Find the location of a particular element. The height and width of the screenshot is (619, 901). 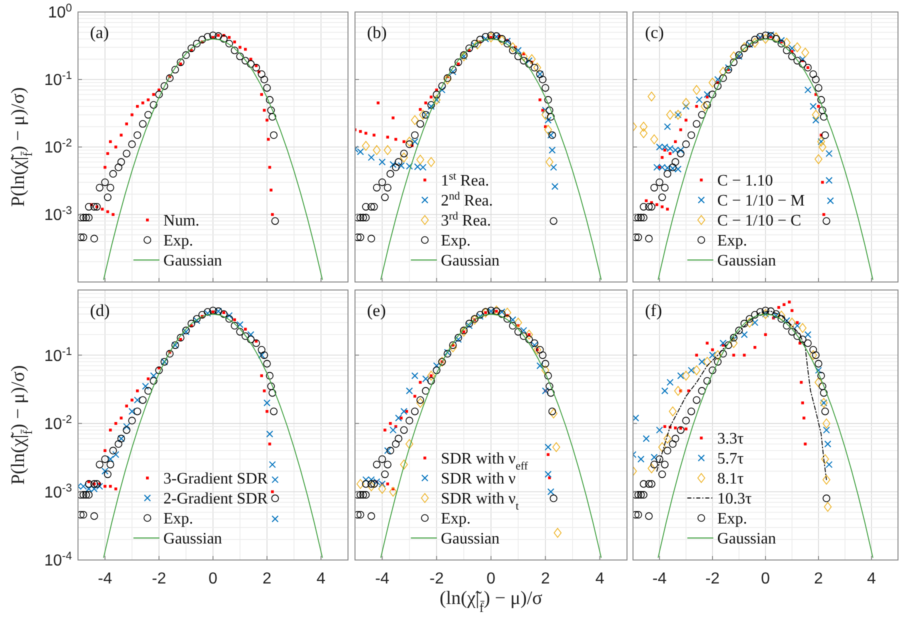

legend-label: SDR with ν is located at coordinates (478, 479).